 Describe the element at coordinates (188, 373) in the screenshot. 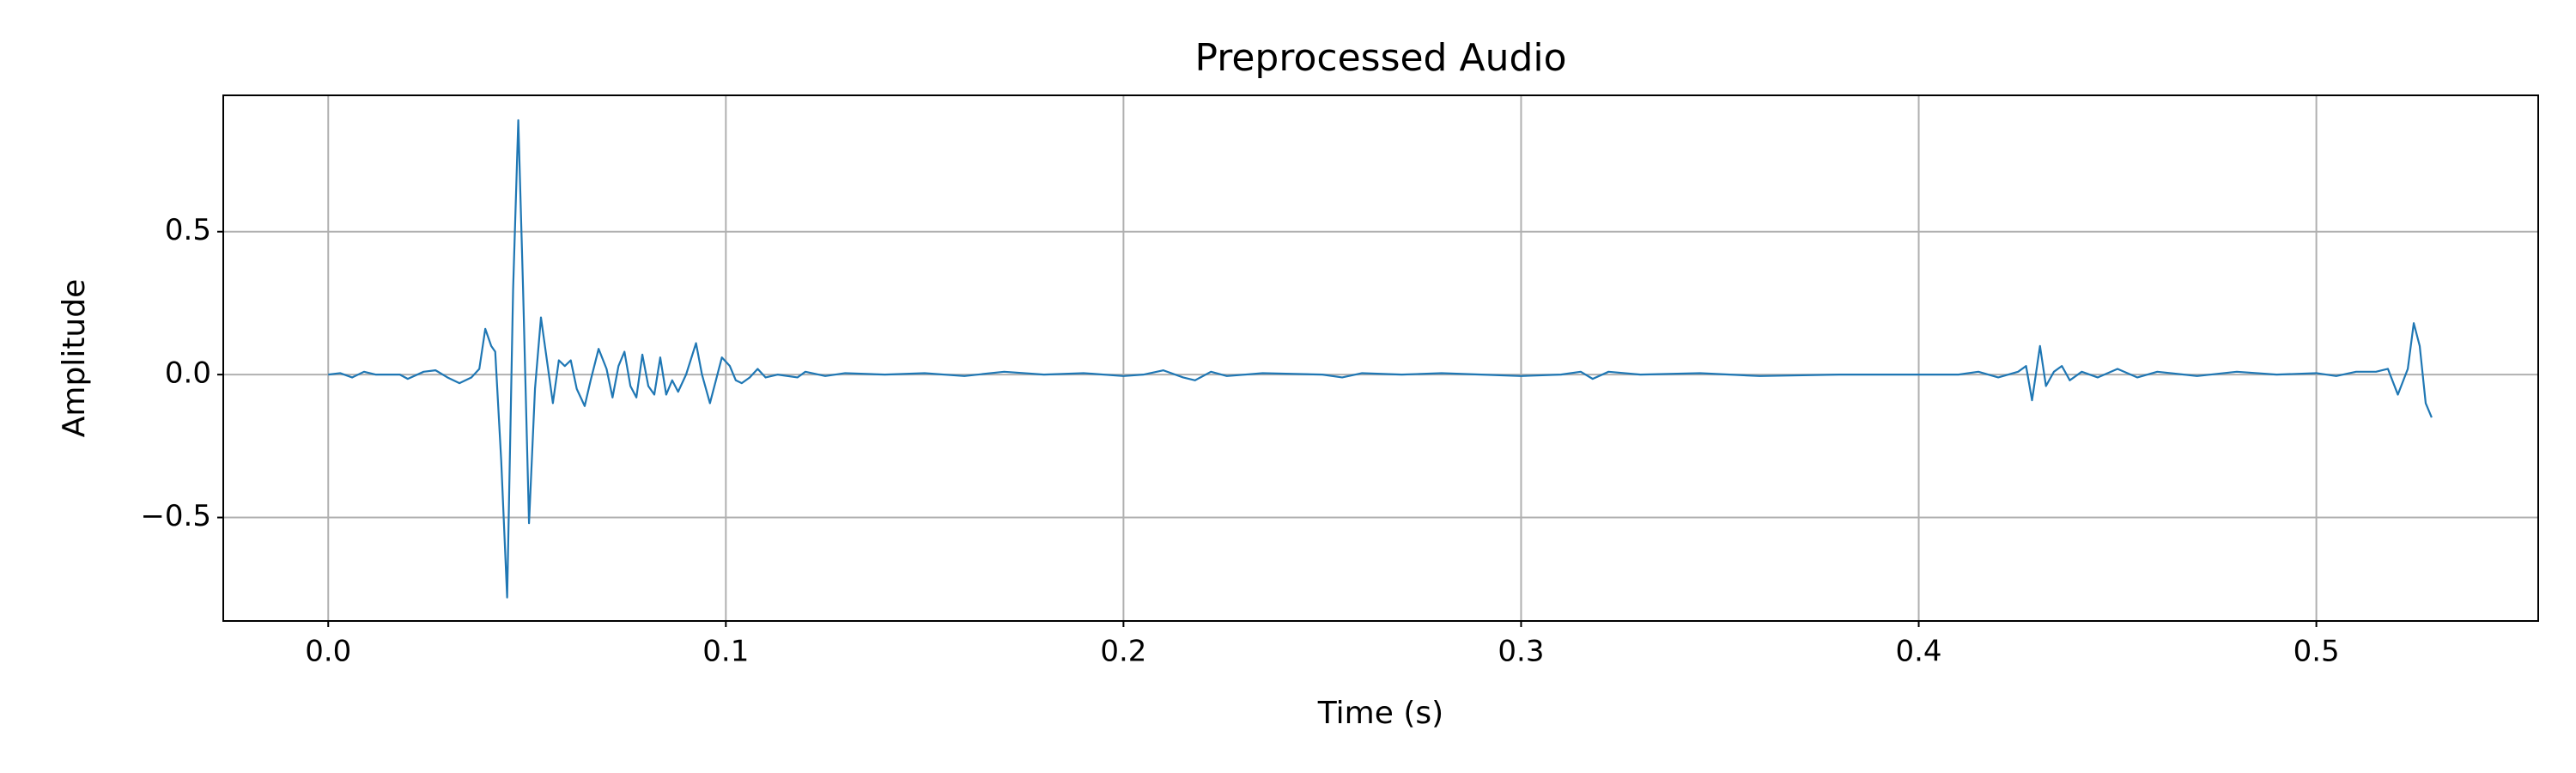

I see `y-tick-label: 0.0` at that location.